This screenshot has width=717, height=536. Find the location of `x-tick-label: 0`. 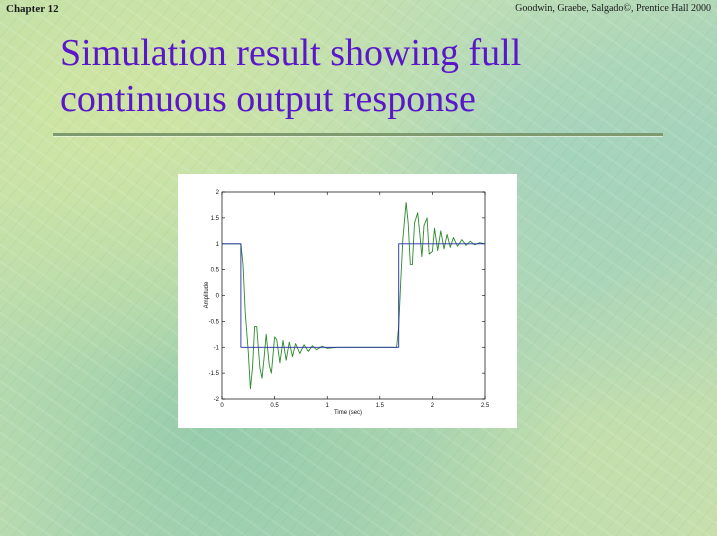

x-tick-label: 0 is located at coordinates (222, 406).